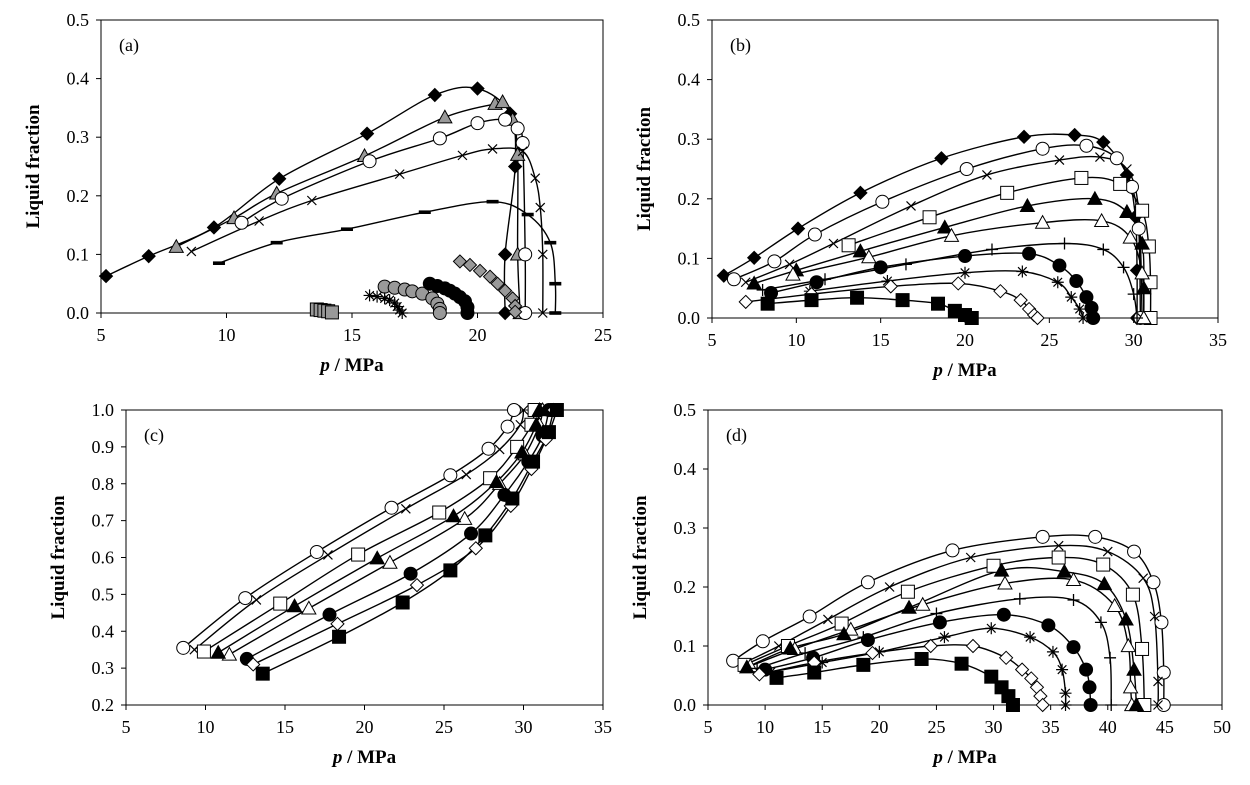 This screenshot has width=1250, height=785. What do you see at coordinates (685, 528) in the screenshot?
I see `y-tick-label: 0.3` at bounding box center [685, 528].